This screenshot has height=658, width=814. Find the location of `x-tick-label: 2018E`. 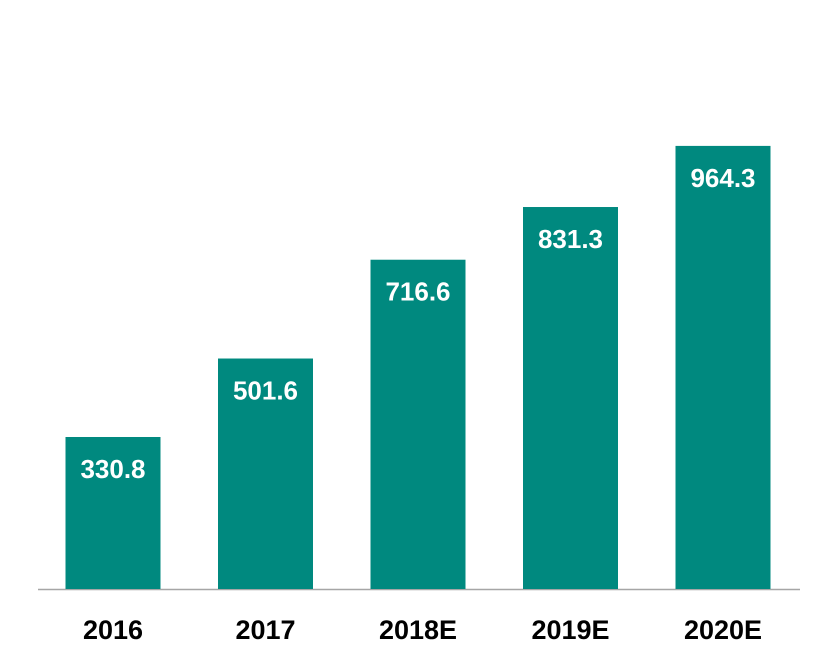

x-tick-label: 2018E is located at coordinates (418, 630).